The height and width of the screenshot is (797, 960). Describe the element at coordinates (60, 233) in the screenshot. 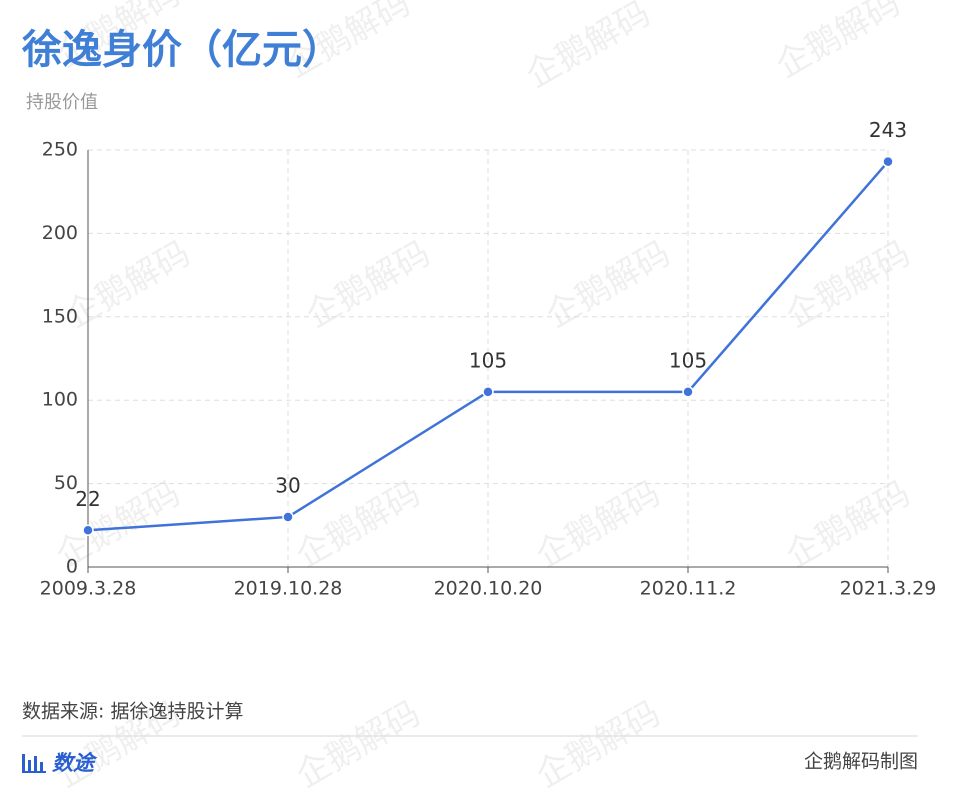

I see `y-tick-label: 200` at that location.